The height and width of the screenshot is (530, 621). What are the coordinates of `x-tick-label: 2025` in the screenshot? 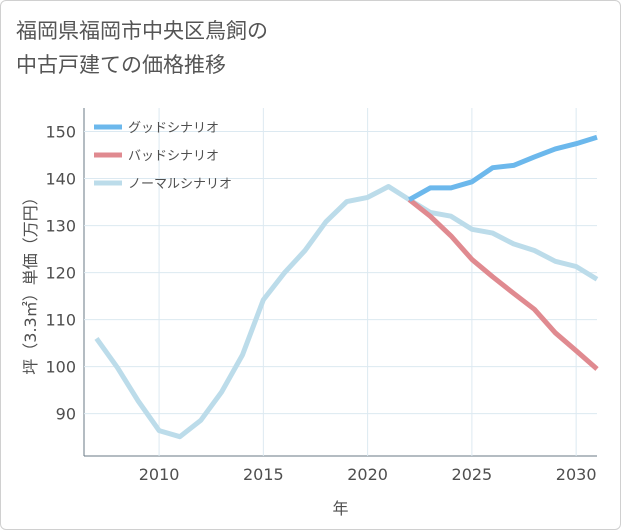 It's located at (472, 474).